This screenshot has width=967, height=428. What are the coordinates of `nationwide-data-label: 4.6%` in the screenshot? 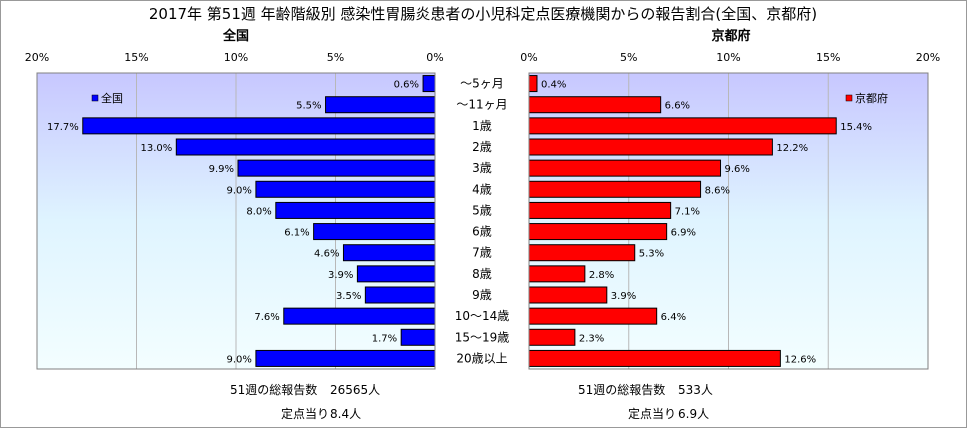 It's located at (326, 254).